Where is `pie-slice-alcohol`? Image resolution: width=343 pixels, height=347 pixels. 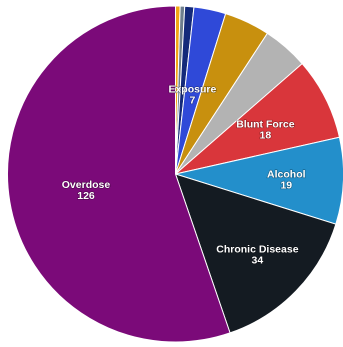
pie-slice-alcohol is located at coordinates (258, 180).